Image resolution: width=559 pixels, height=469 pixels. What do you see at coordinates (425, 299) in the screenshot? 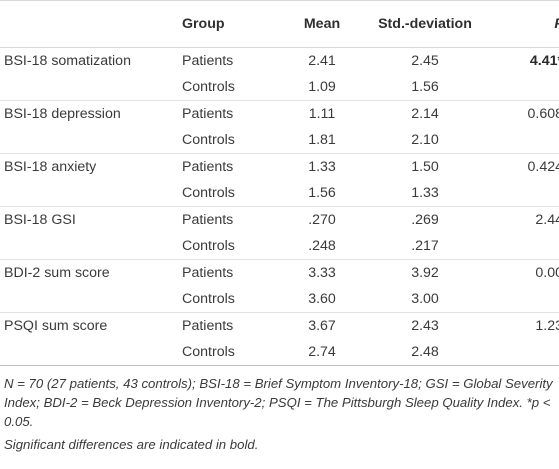
I see `cell-std-deviation: 3.00` at bounding box center [425, 299].